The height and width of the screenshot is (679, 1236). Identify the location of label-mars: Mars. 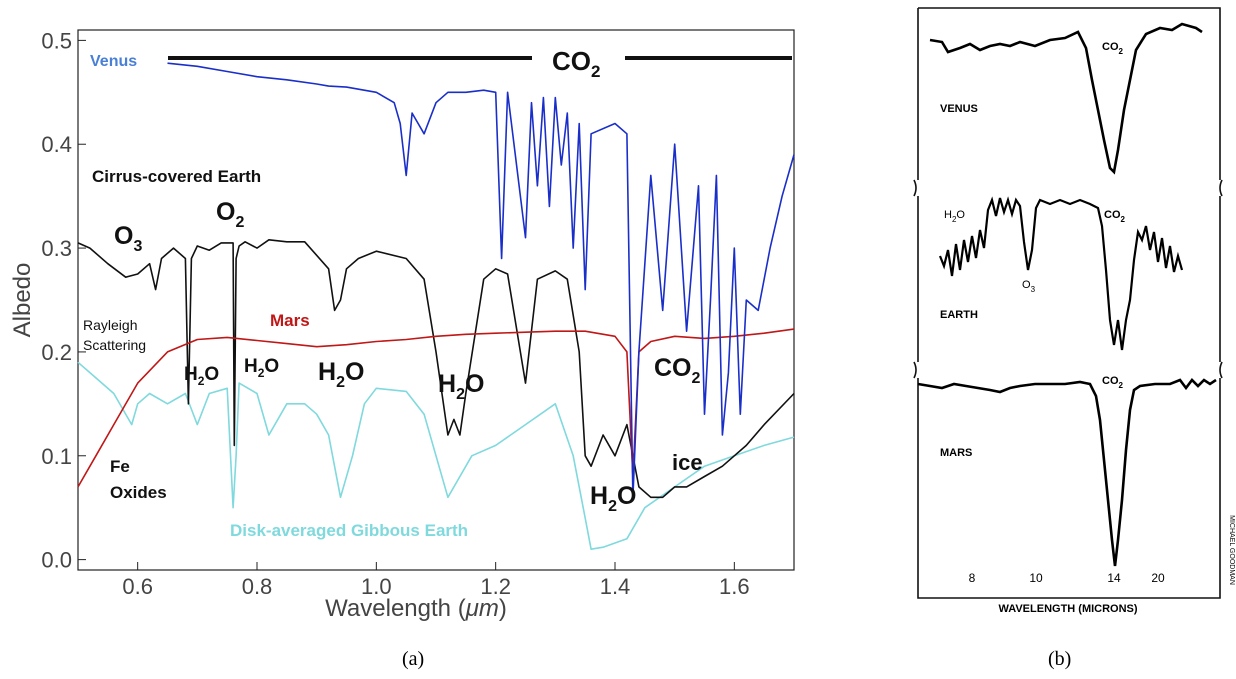
(290, 320).